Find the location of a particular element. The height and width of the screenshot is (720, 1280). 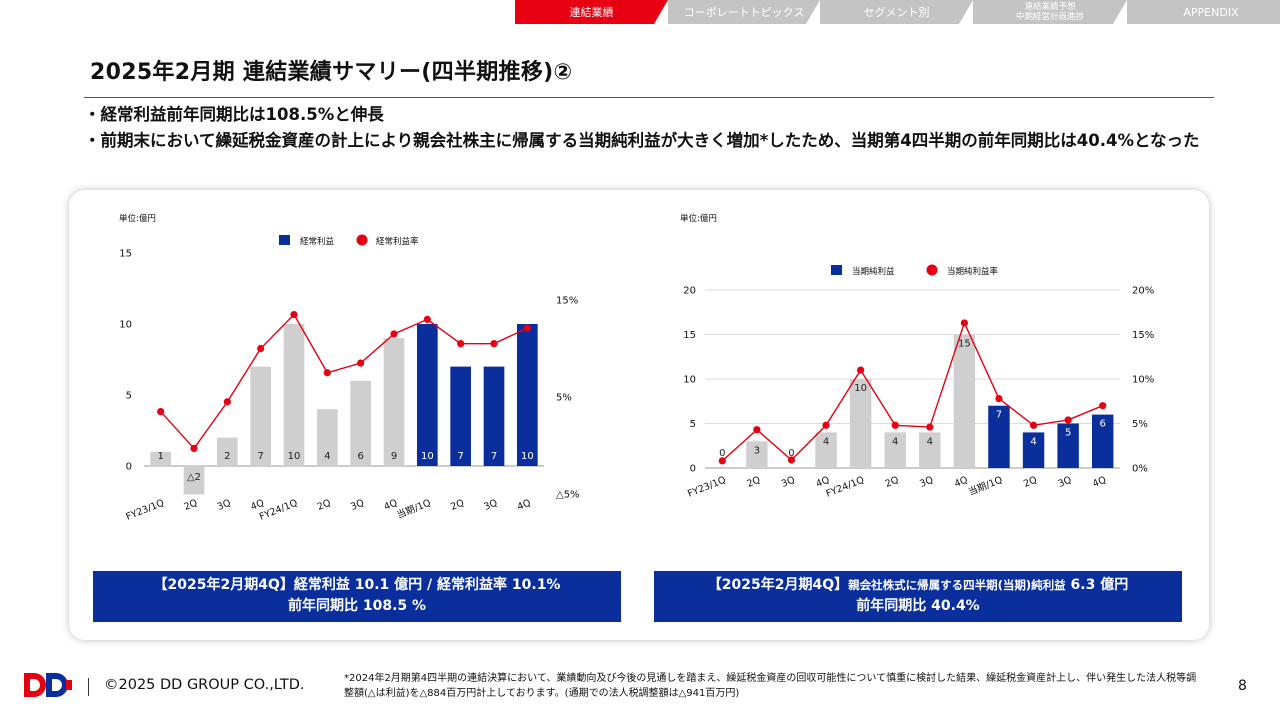

y2-tick-label: △5% is located at coordinates (568, 495).